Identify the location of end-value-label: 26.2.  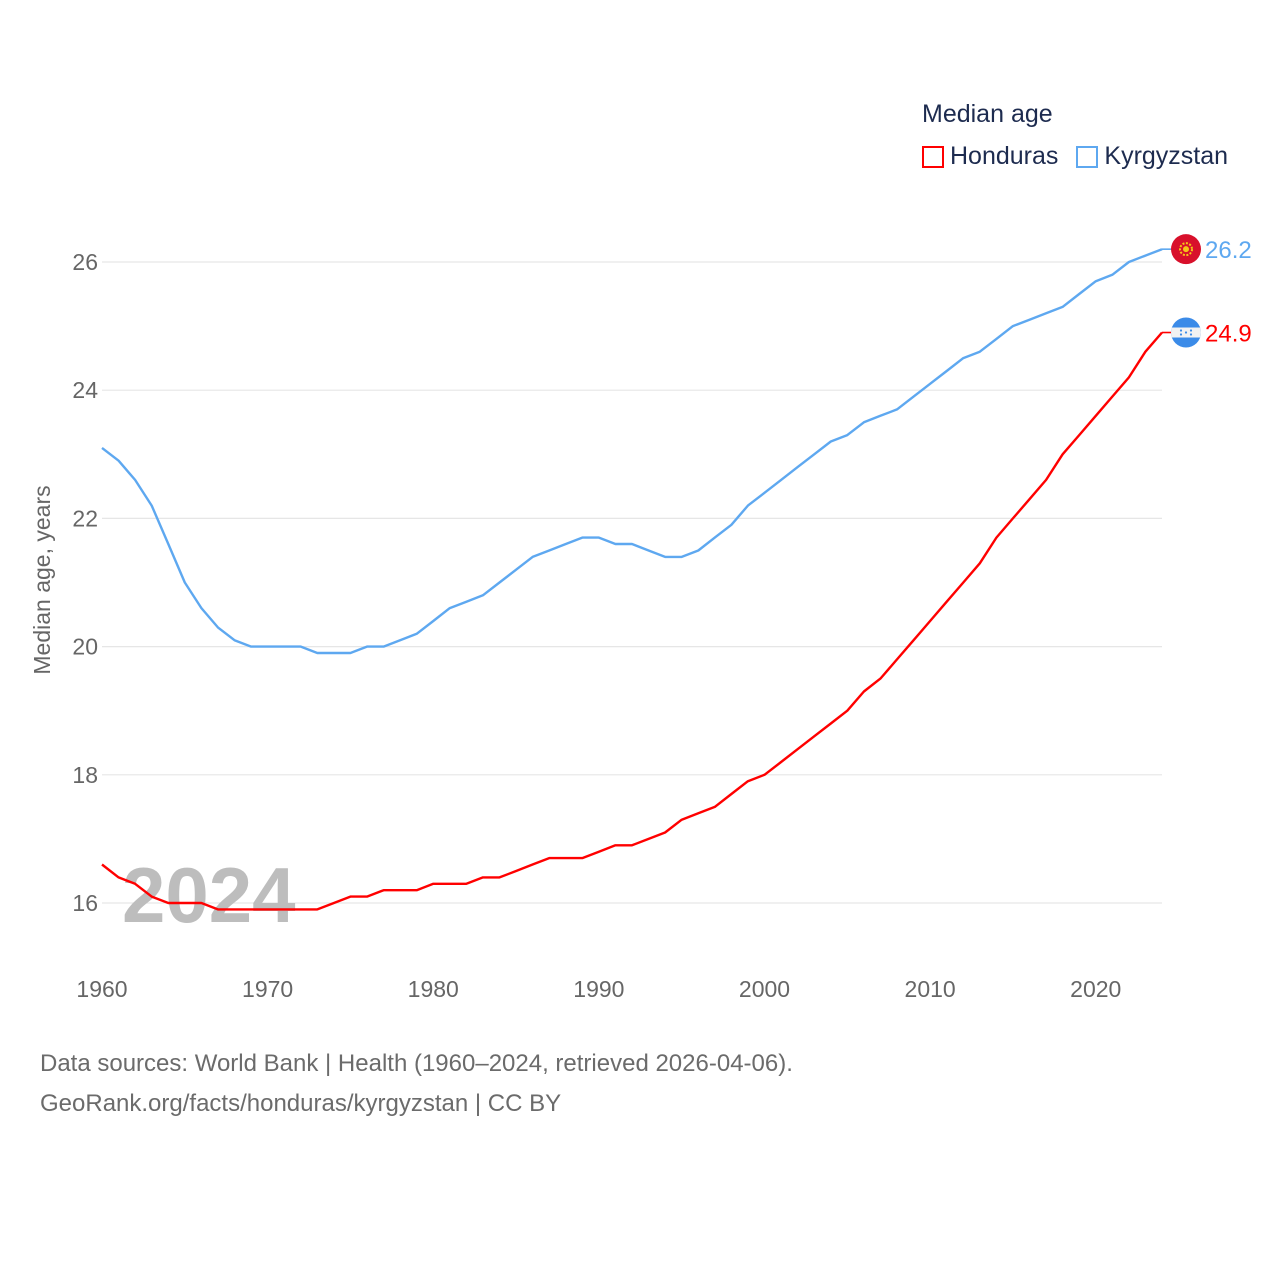
(1228, 250).